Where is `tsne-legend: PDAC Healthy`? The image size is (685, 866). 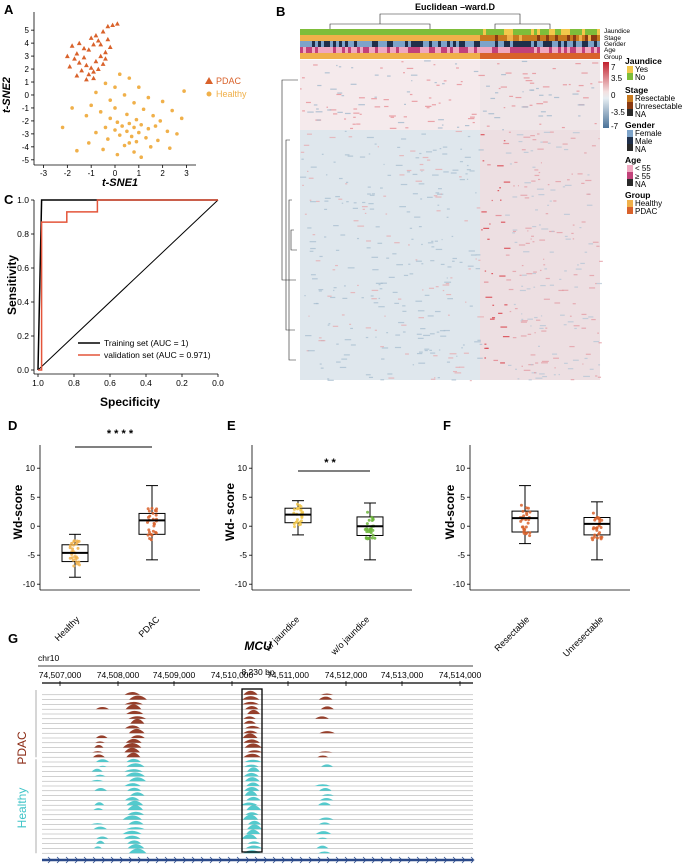
tsne-legend: PDAC Healthy is located at coordinates (226, 87).